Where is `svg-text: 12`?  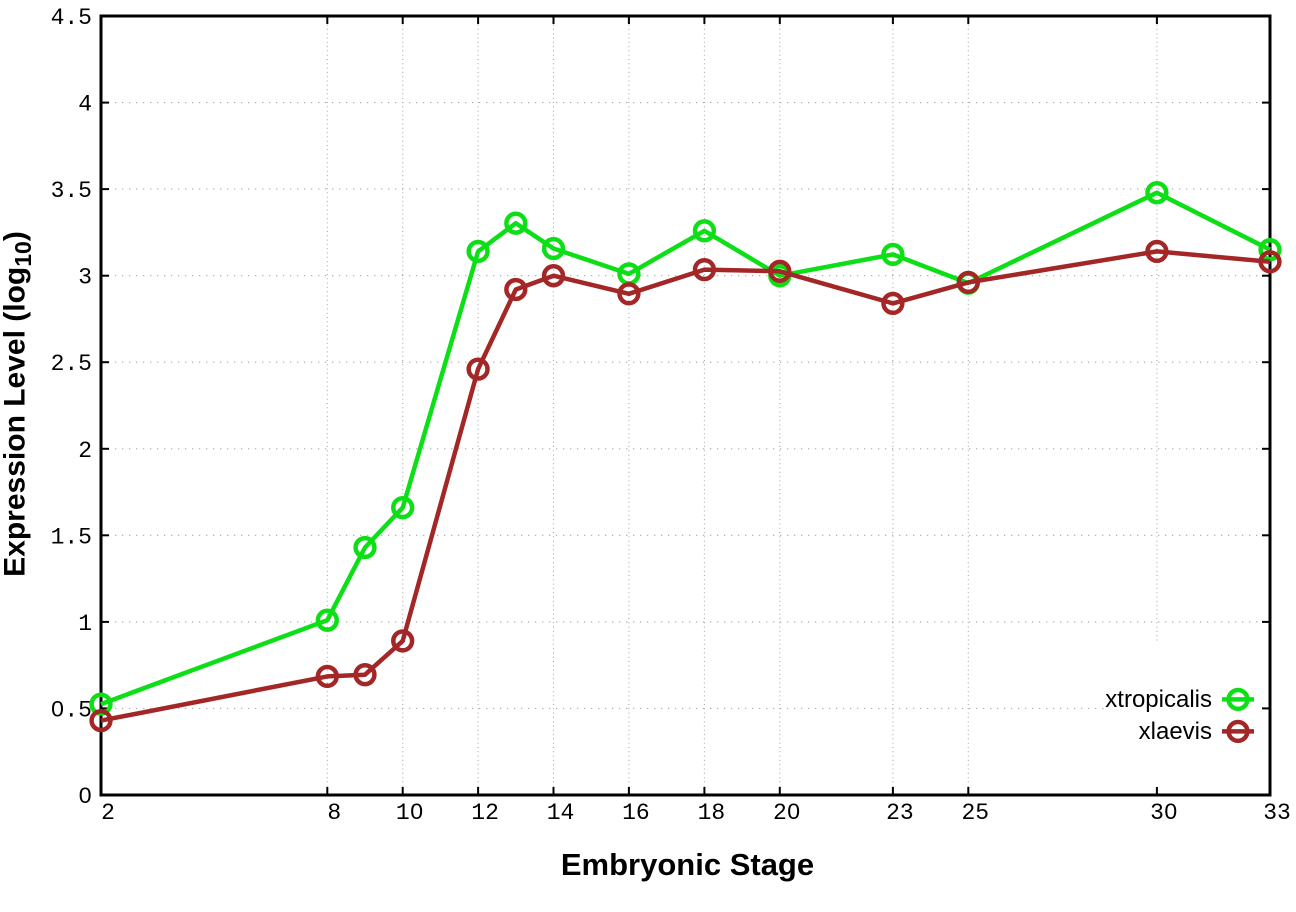 svg-text: 12 is located at coordinates (485, 813).